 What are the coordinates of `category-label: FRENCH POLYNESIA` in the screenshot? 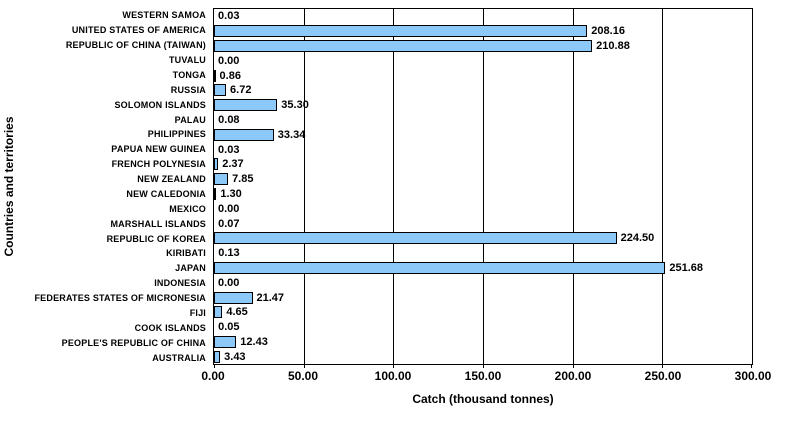 It's located at (158, 164).